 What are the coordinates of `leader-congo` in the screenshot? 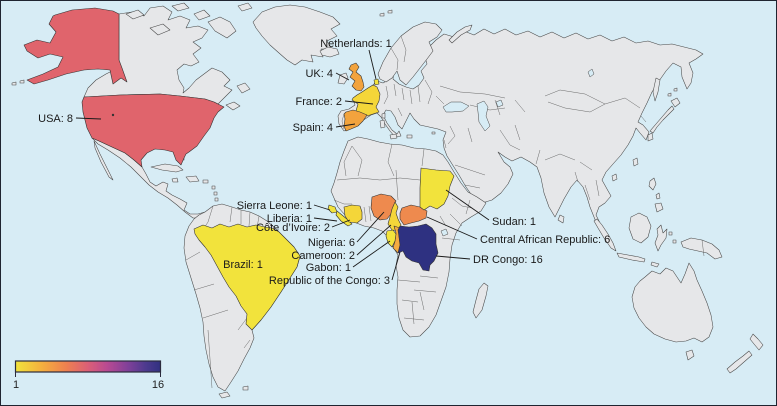 It's located at (396, 266).